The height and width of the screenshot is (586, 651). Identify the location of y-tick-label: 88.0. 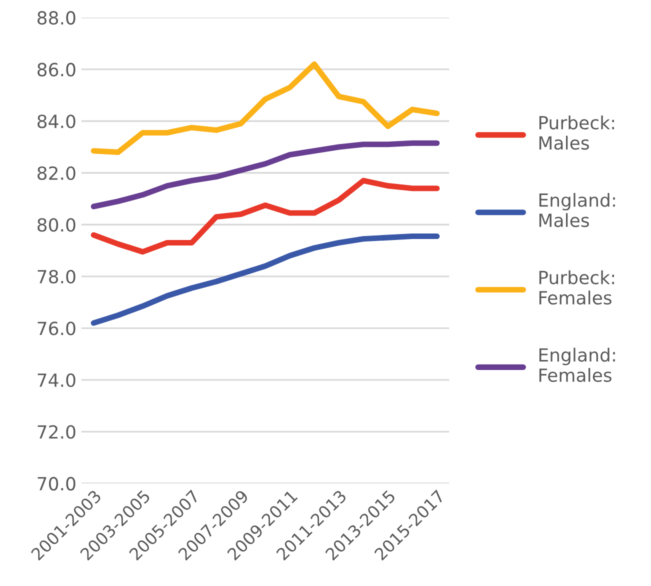
(57, 18).